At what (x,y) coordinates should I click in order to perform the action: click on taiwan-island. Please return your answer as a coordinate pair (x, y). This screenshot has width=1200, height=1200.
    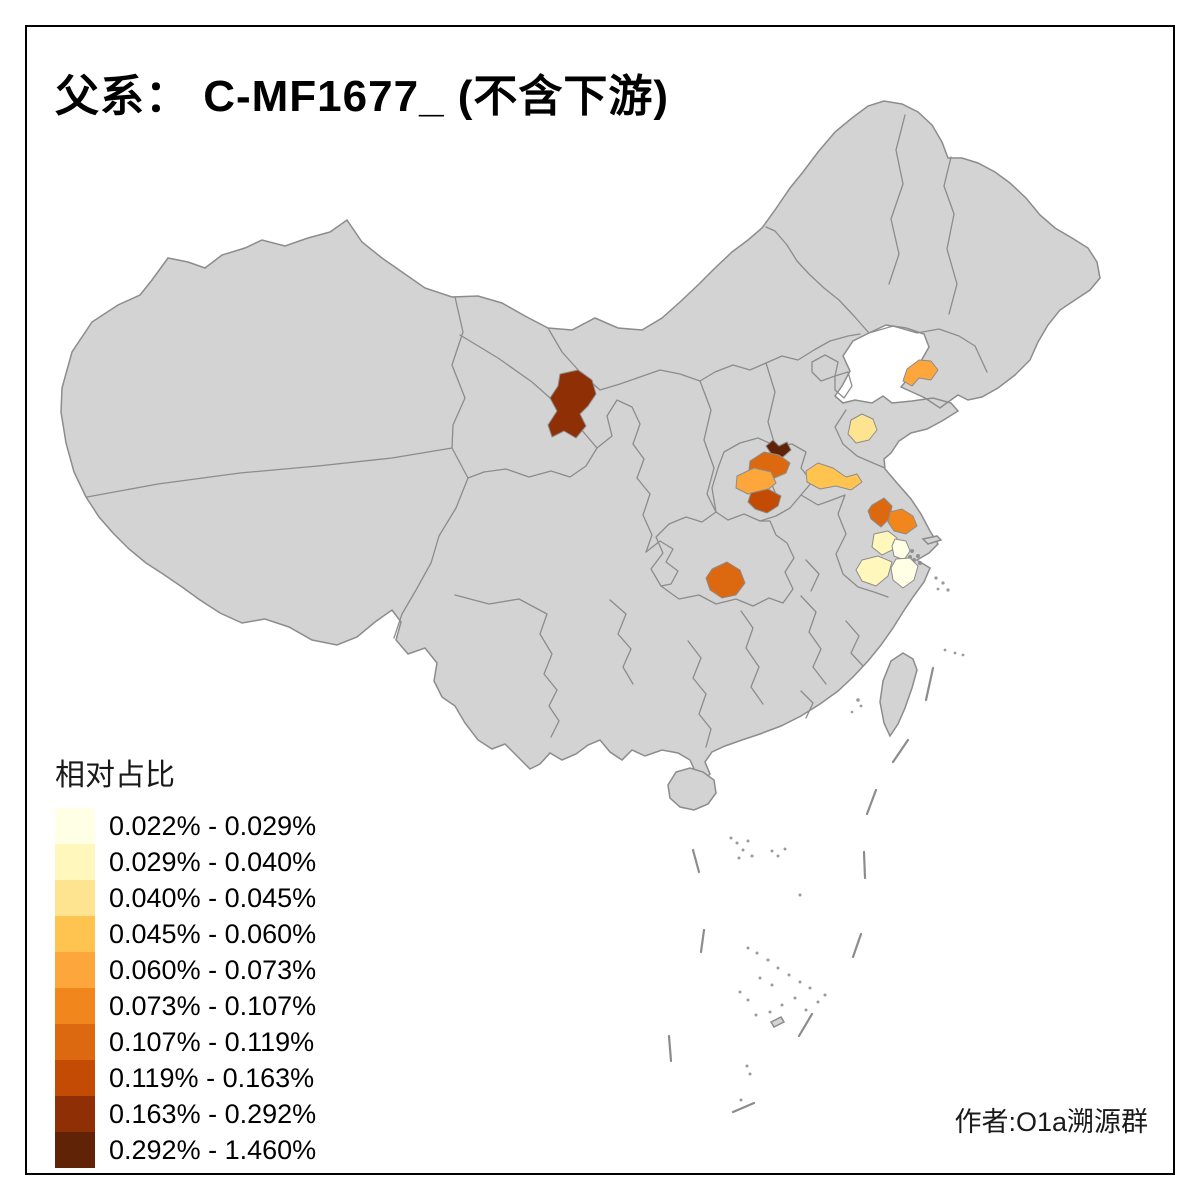
    Looking at the image, I should click on (898, 695).